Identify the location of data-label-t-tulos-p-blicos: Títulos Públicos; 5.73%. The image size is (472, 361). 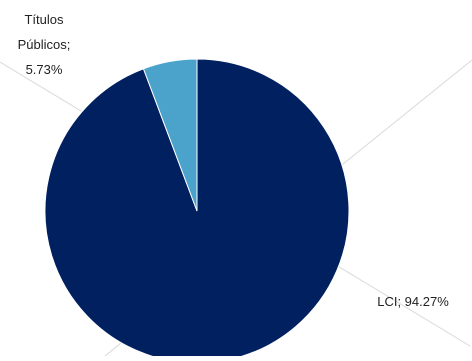
(44, 44).